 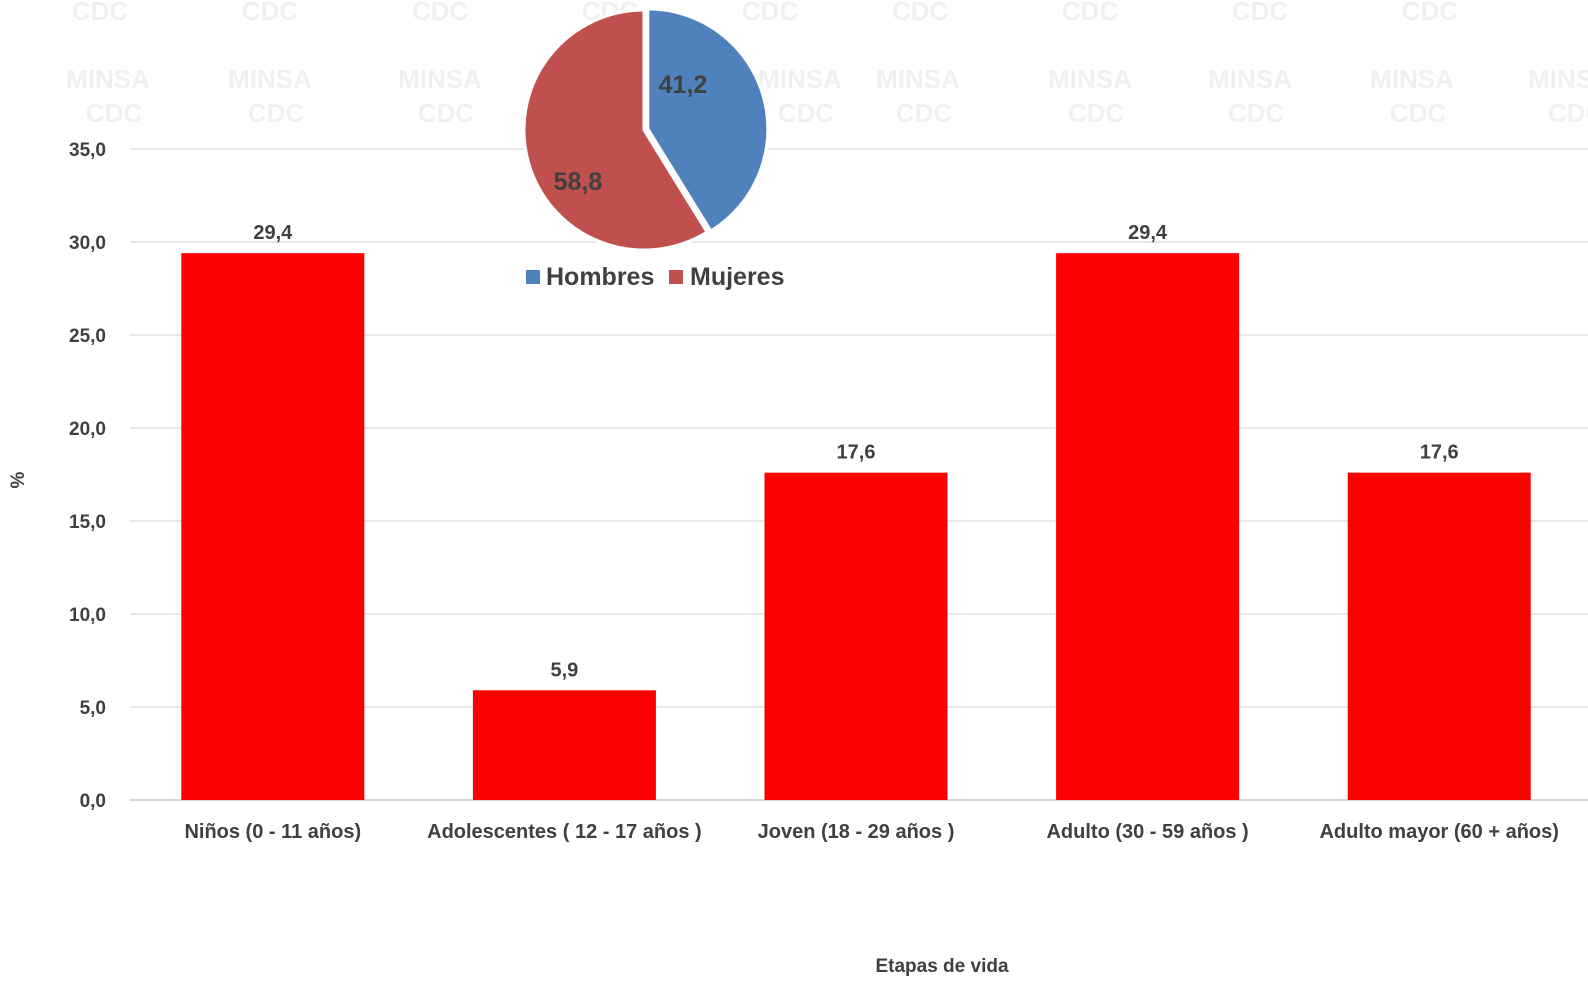 I want to click on bar-data-label: 5,9, so click(x=564, y=670).